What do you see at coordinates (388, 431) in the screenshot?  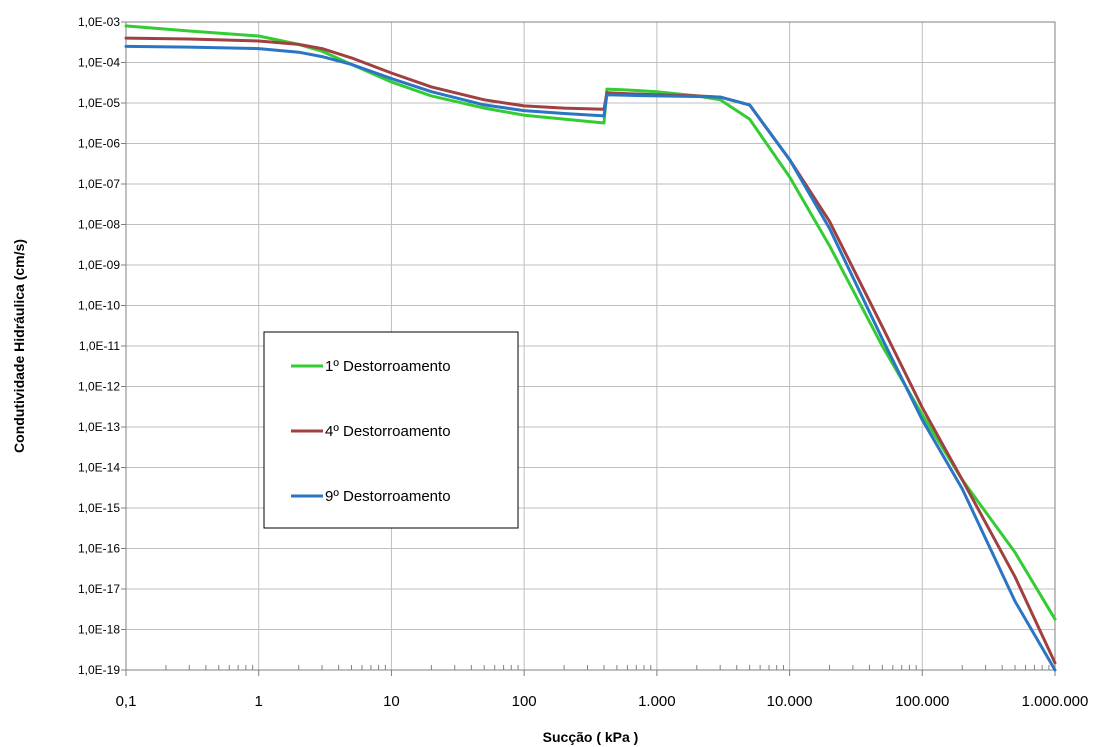 I see `legend-label-4-destorroamento: 4º Destorroamento` at bounding box center [388, 431].